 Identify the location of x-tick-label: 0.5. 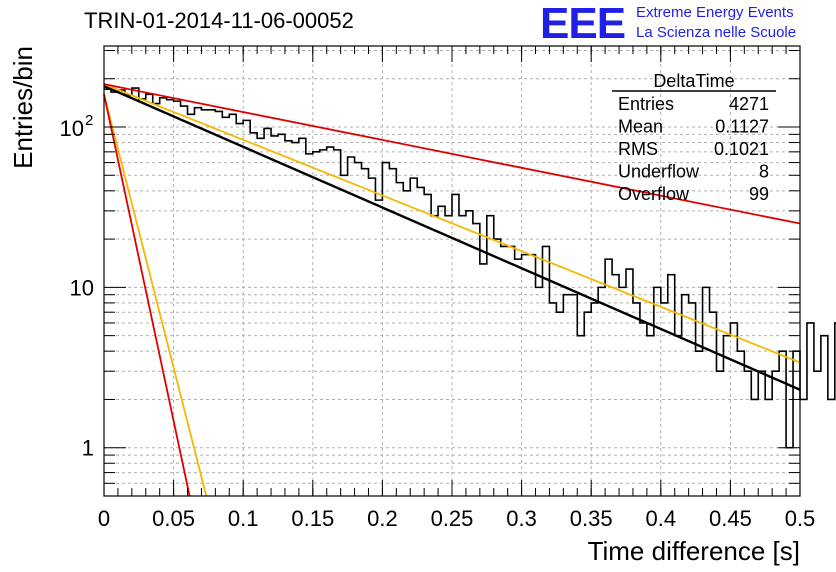
(800, 518).